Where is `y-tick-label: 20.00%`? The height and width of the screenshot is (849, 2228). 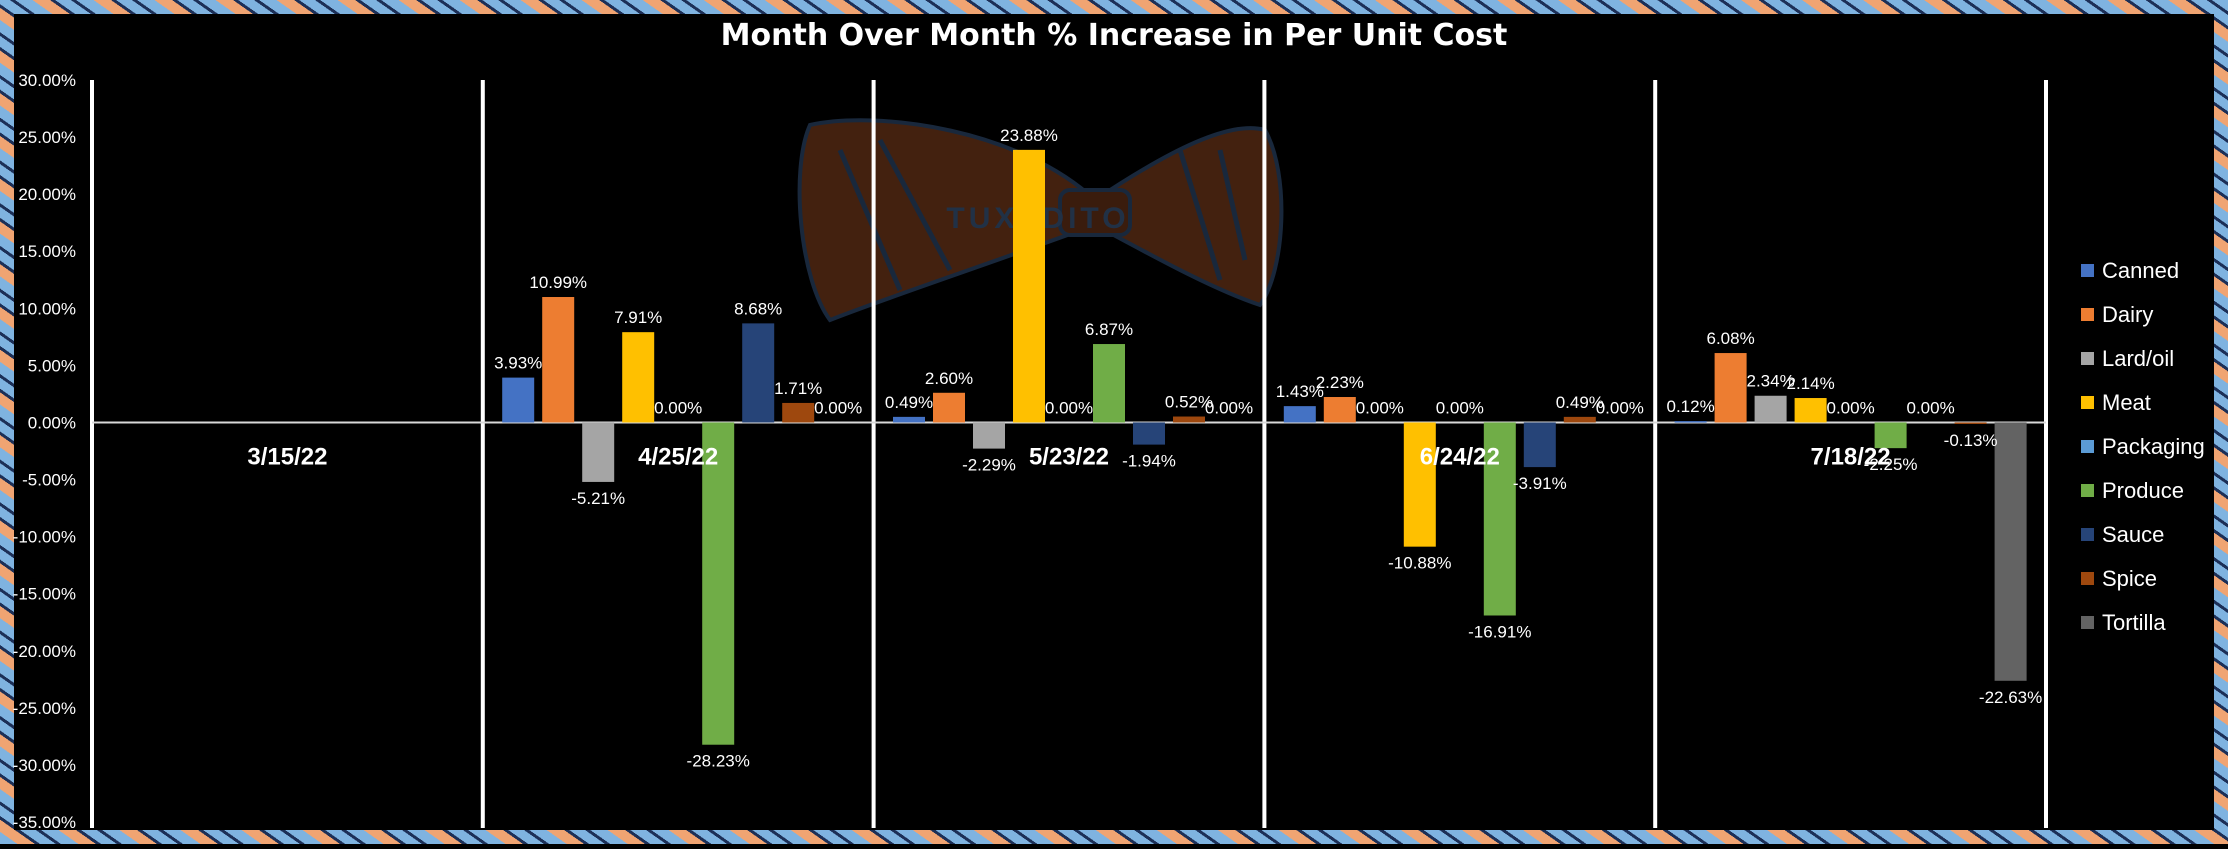 y-tick-label: 20.00% is located at coordinates (47, 194).